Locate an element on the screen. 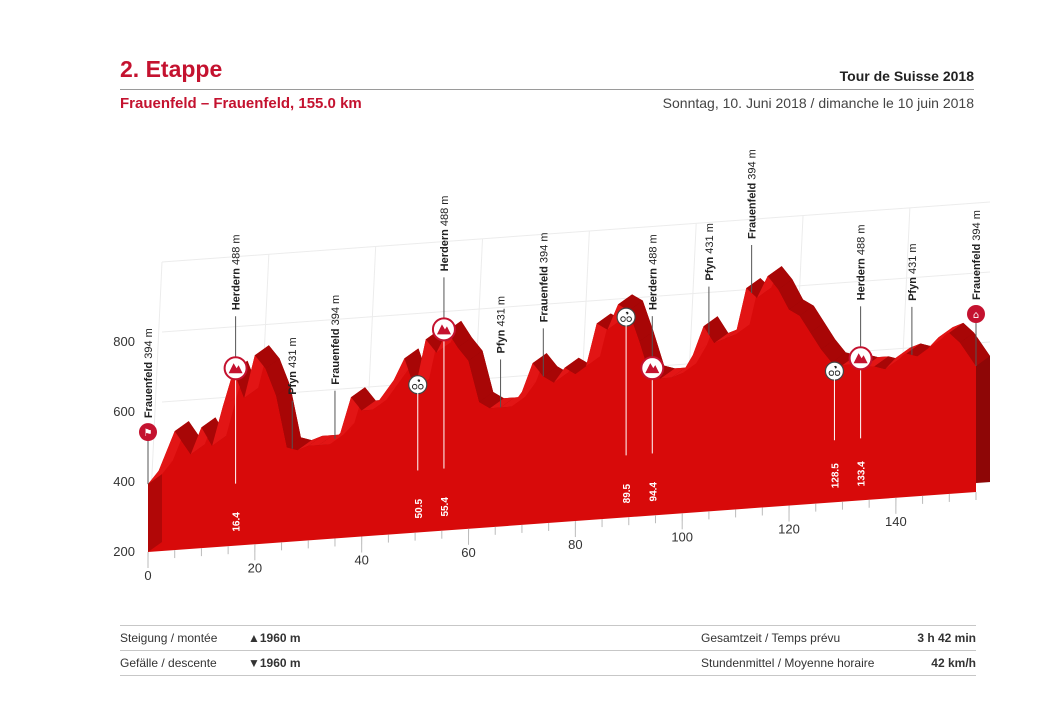 Image resolution: width=1050 pixels, height=718 pixels. climb-label: Steigung / montée is located at coordinates (169, 638).